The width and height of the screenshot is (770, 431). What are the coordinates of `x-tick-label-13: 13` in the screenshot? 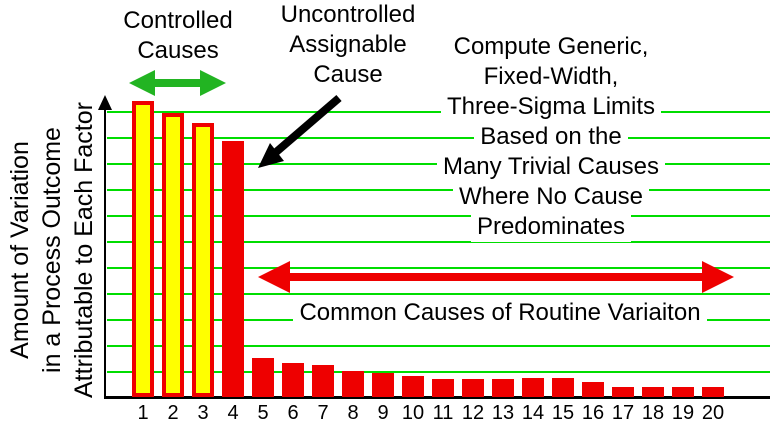 It's located at (503, 413).